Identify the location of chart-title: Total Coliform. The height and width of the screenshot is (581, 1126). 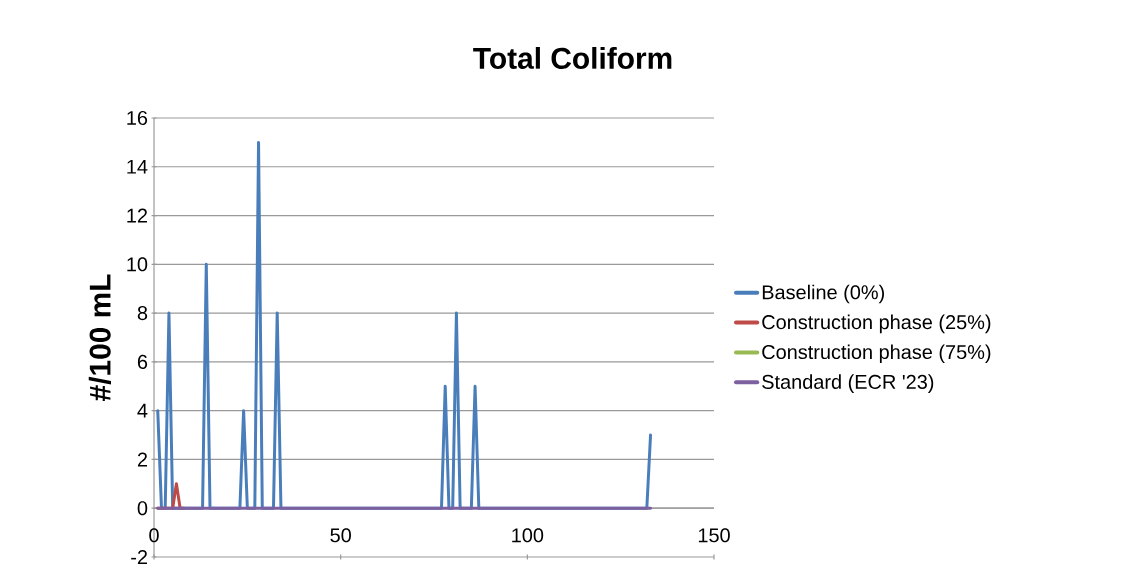
(572, 58).